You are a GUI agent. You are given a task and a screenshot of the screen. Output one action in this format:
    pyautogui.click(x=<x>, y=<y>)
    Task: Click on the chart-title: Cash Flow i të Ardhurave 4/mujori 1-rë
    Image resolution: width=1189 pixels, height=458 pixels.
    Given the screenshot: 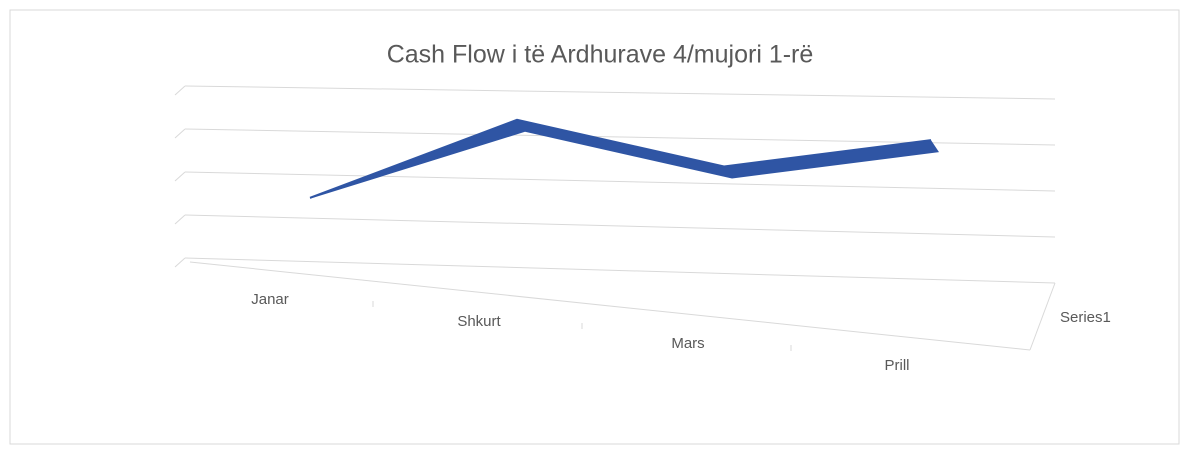 What is the action you would take?
    pyautogui.click(x=600, y=55)
    